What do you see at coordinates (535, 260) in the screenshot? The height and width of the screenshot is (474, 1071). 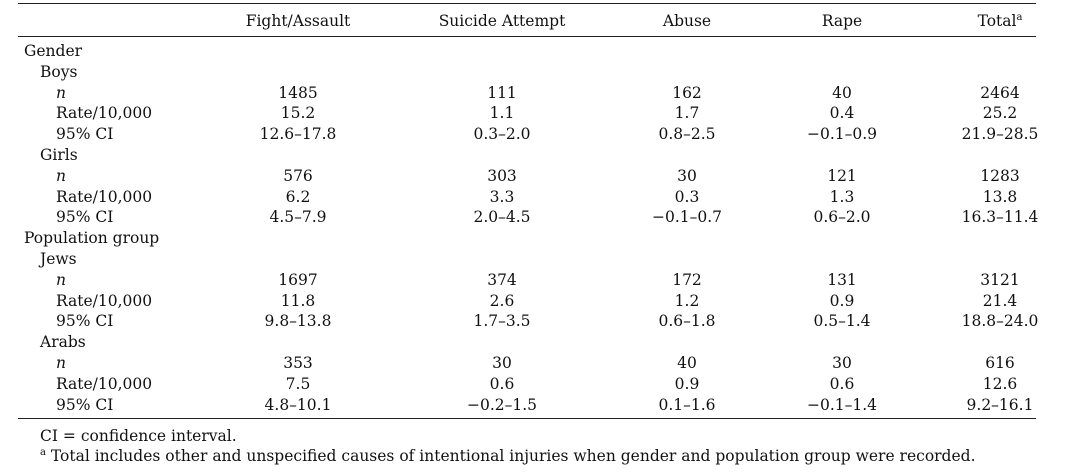 I see `group-row: Jews` at bounding box center [535, 260].